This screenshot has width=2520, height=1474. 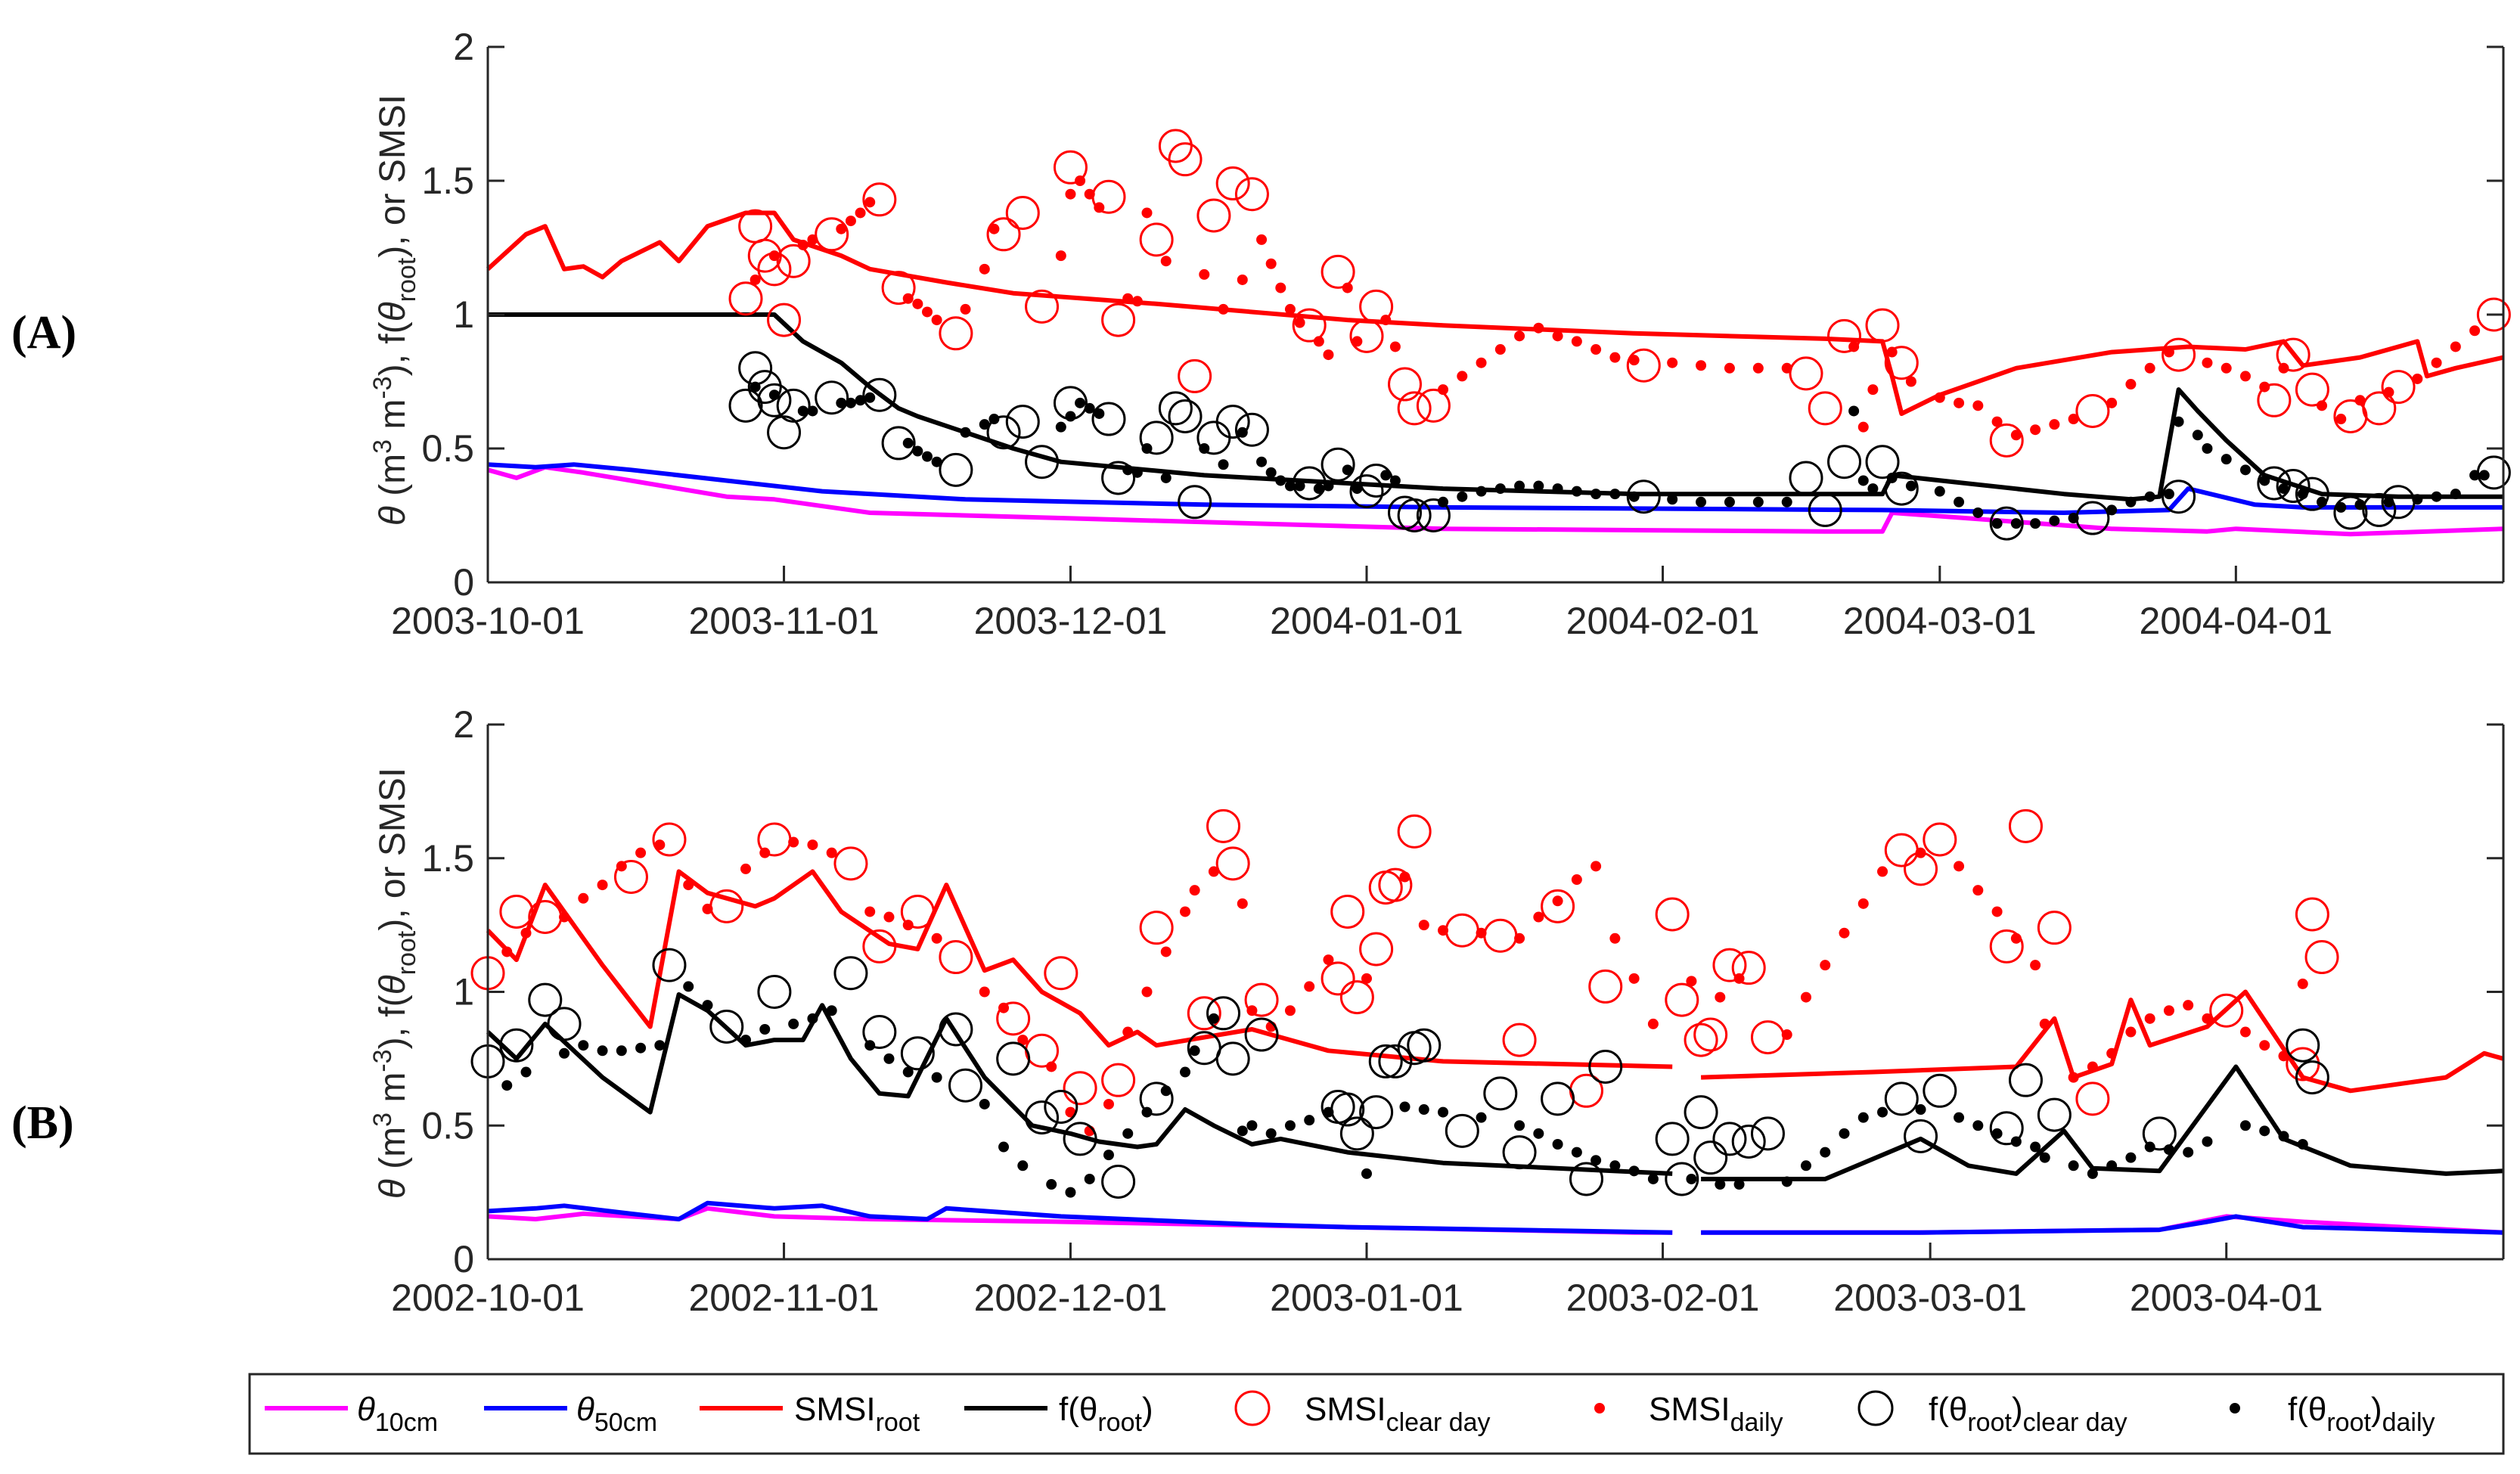 What do you see at coordinates (810, 1414) in the screenshot?
I see `legend-entry-smsi-root: SMSIroot` at bounding box center [810, 1414].